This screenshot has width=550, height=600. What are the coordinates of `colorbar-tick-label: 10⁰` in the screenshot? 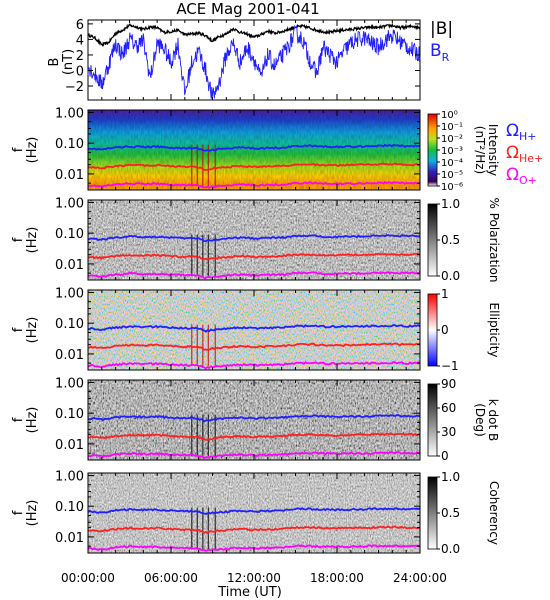 It's located at (449, 115).